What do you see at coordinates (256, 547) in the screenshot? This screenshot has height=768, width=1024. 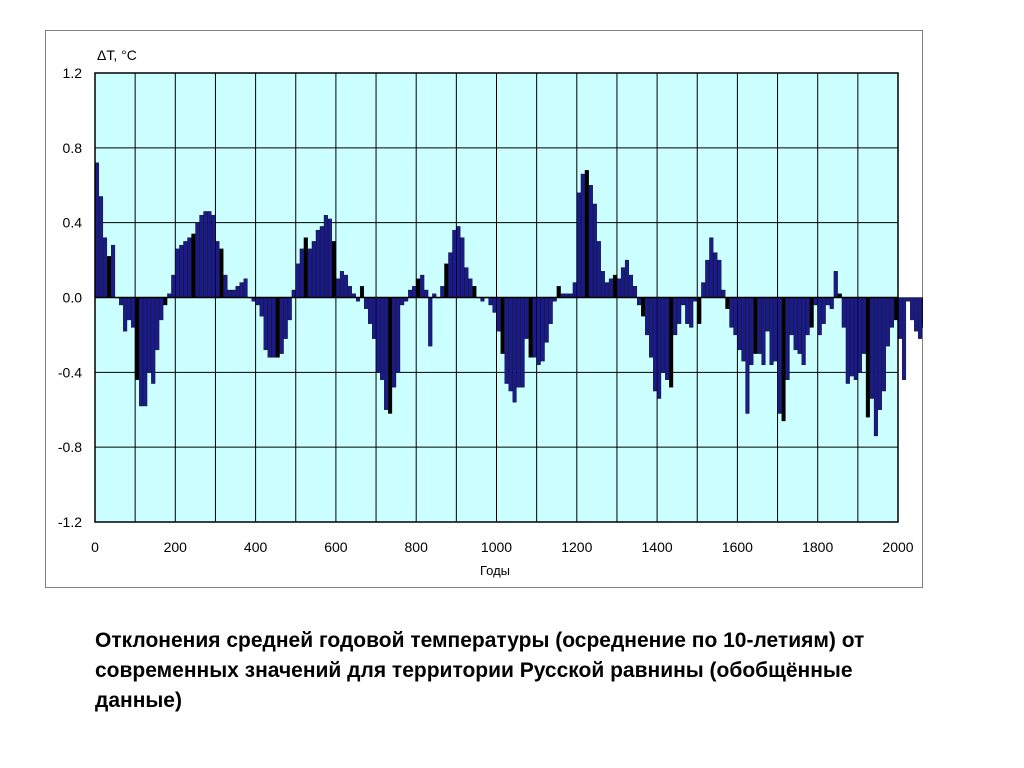 I see `x-tick-label: 400` at bounding box center [256, 547].